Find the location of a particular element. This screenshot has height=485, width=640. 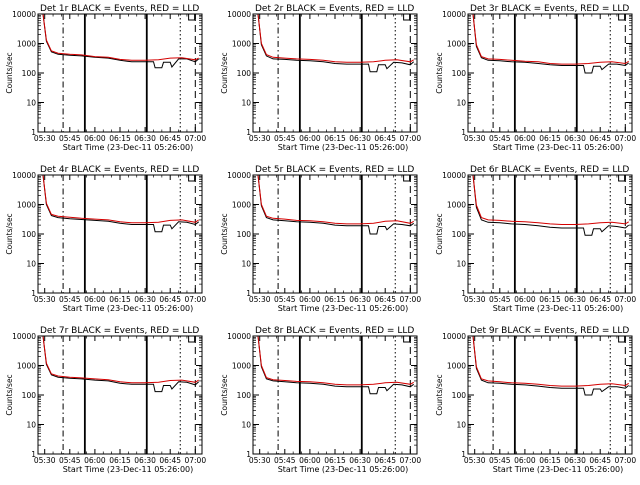

chart-title: Det 1r BLACK = Events, RED = LLD is located at coordinates (119, 9).